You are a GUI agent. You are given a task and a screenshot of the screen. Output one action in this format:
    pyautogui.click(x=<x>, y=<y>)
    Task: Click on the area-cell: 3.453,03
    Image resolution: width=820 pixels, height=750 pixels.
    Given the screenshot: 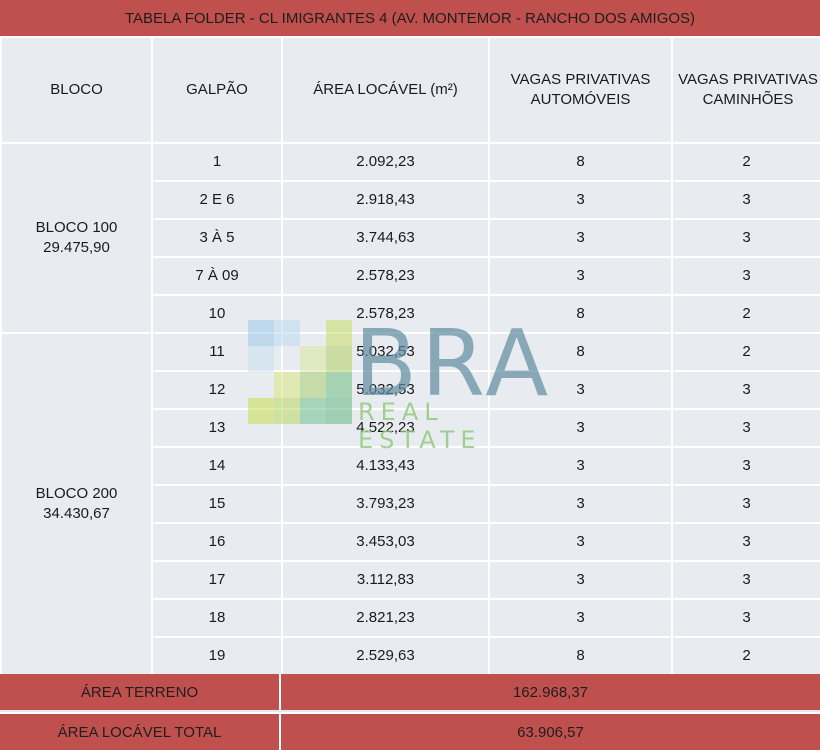 What is the action you would take?
    pyautogui.click(x=385, y=542)
    